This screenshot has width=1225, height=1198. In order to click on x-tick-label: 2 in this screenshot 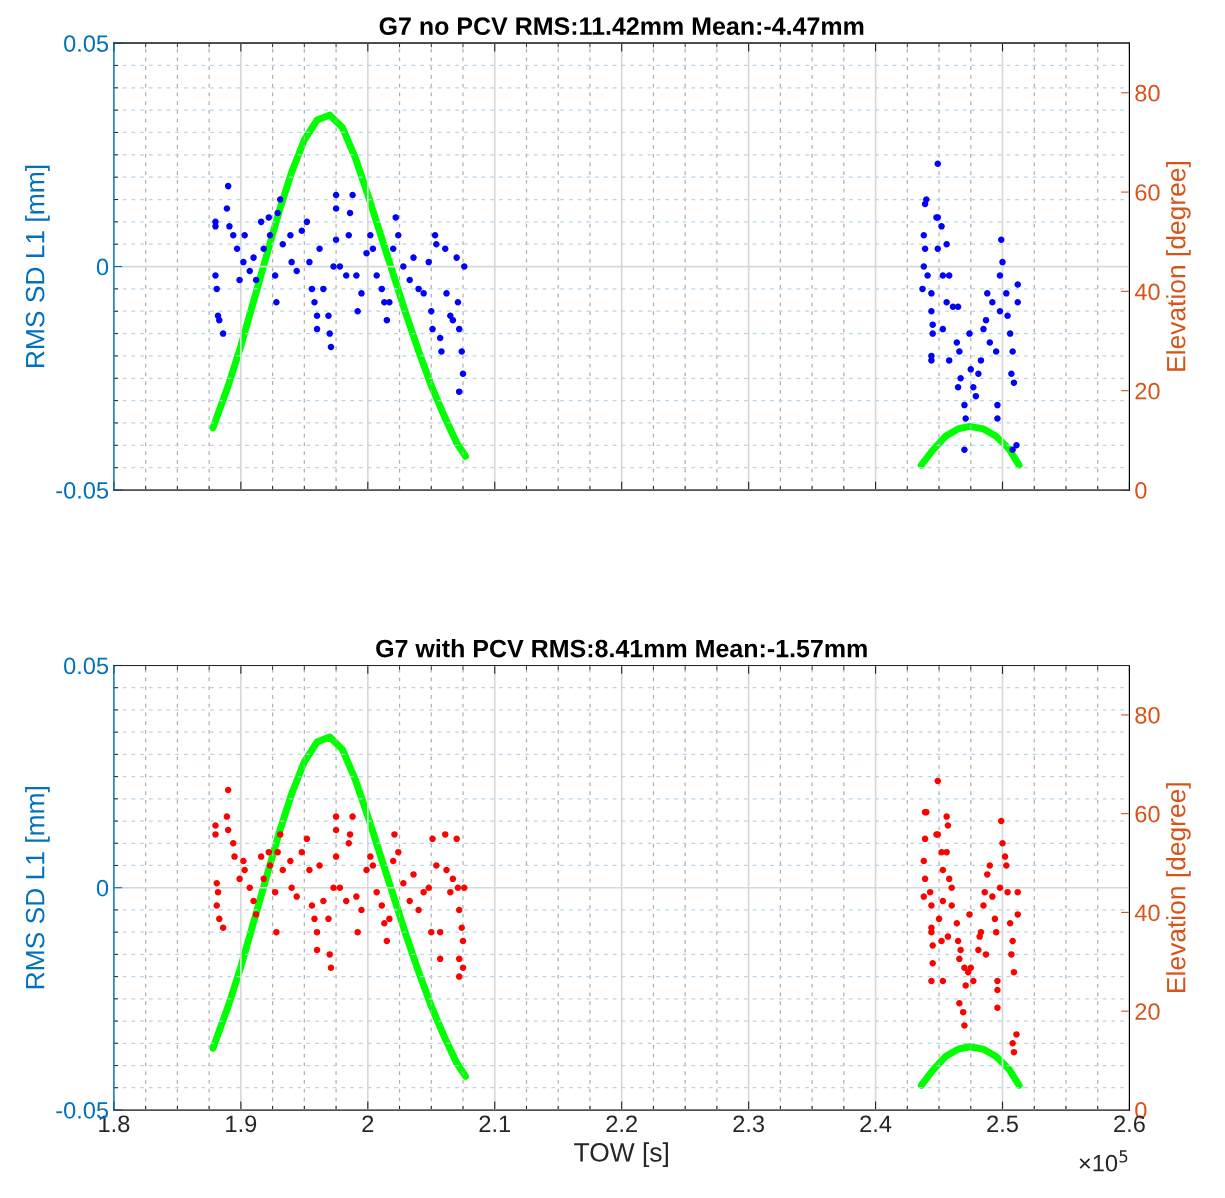, I will do `click(368, 1123)`.